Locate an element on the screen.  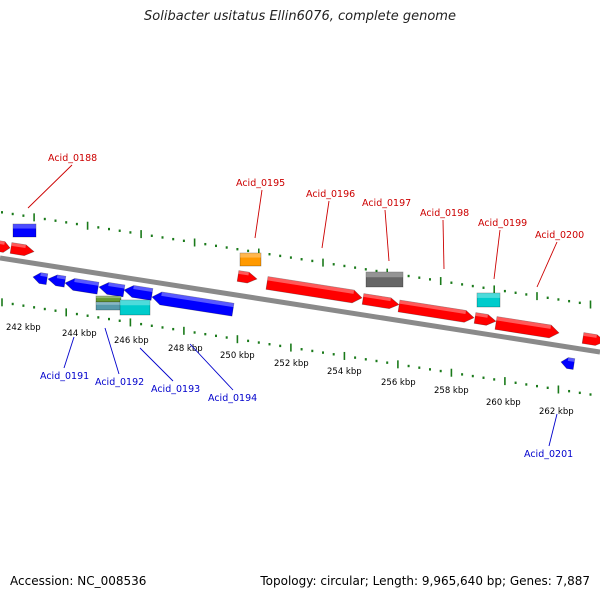
kbp-label: 258 kbp is located at coordinates (451, 391).